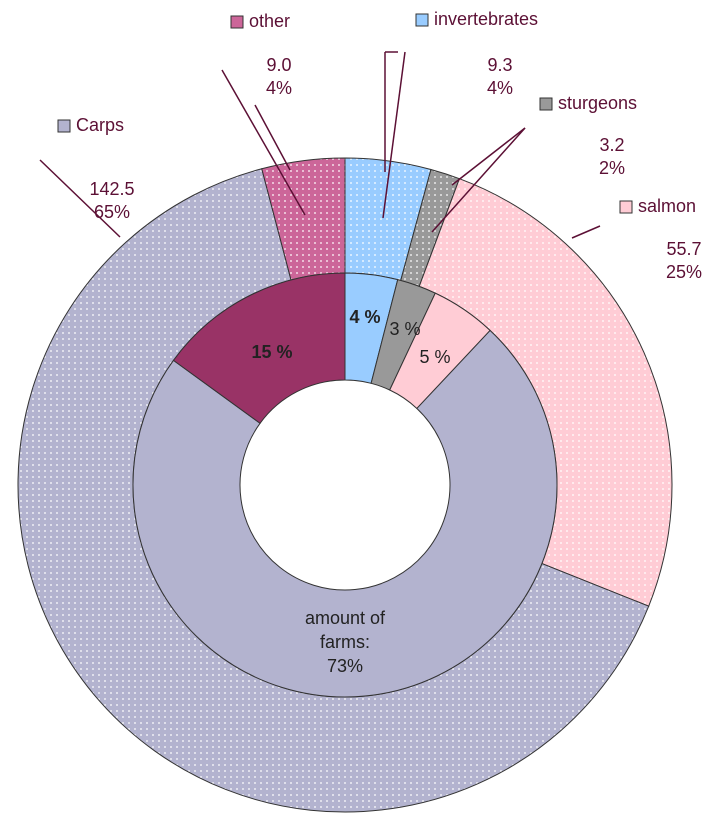 The image size is (724, 825). Describe the element at coordinates (111, 189) in the screenshot. I see `value-label: 142.5` at that location.